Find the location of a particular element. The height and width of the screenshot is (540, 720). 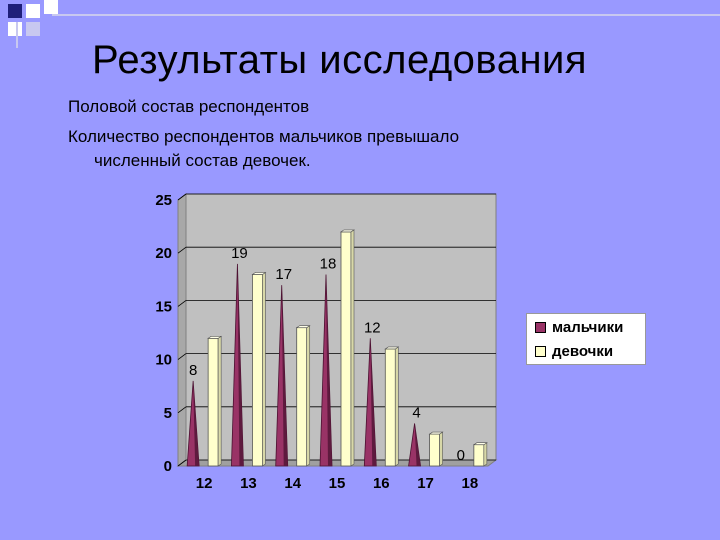

description-line-2: численный состав девочек. is located at coordinates (202, 160).